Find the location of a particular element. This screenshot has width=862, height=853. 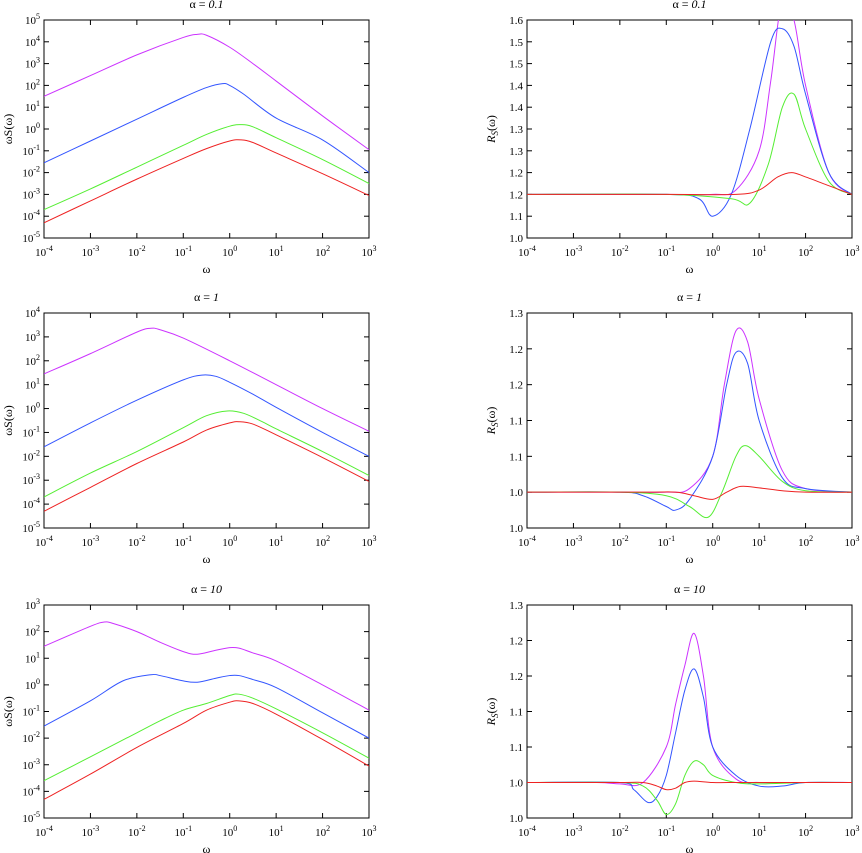

y-tick-label: 1.2 is located at coordinates (516, 195).